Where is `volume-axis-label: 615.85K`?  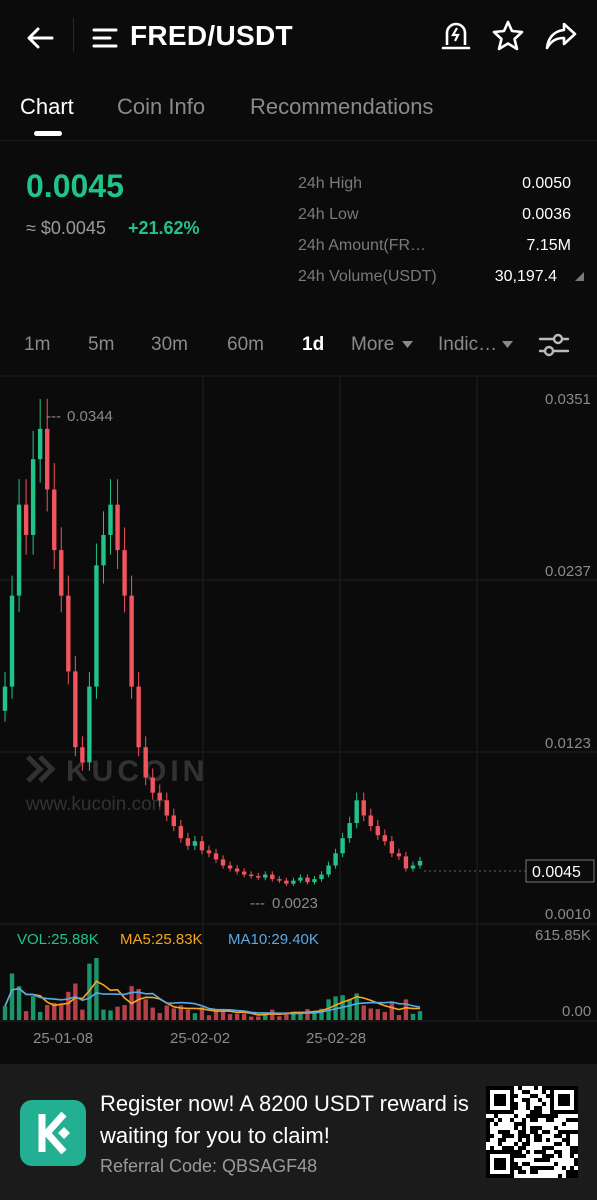
volume-axis-label: 615.85K is located at coordinates (563, 935).